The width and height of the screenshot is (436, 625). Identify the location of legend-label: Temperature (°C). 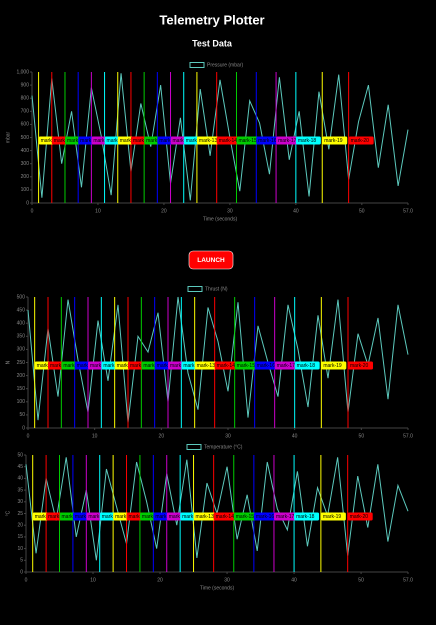
(223, 447).